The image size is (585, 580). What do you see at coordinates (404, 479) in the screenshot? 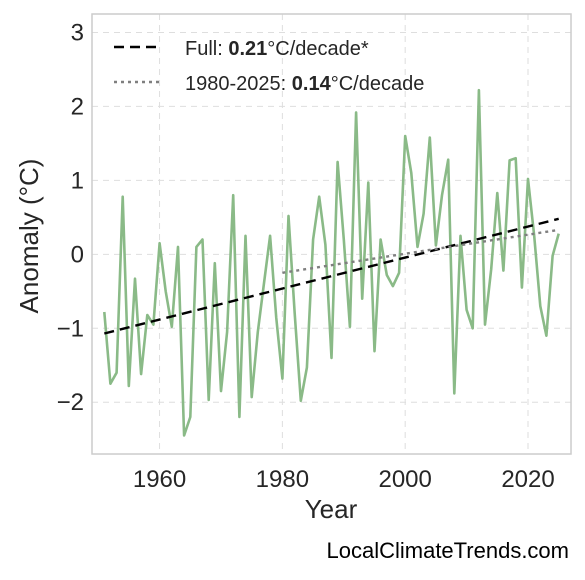
I see `x-tick-label: 2000` at bounding box center [404, 479].